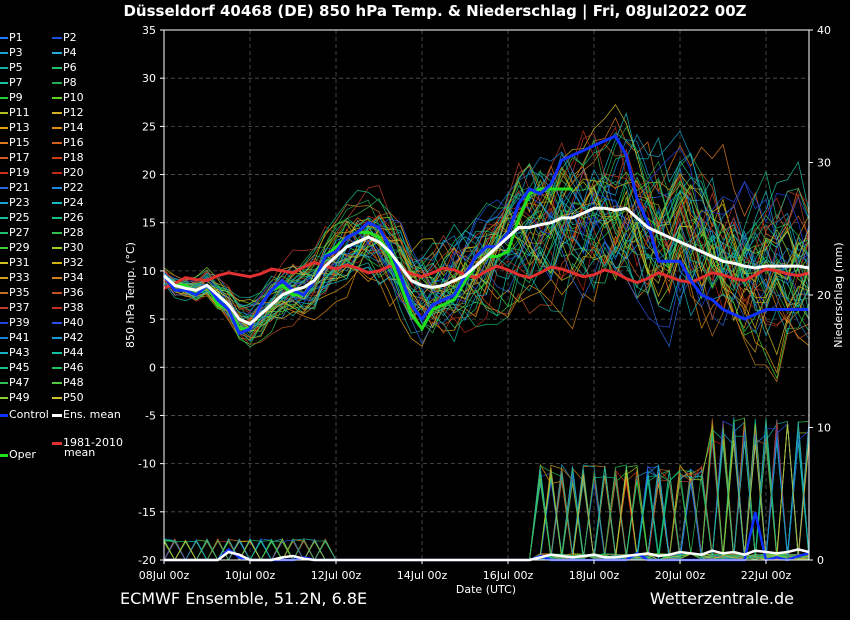 Image resolution: width=850 pixels, height=620 pixels. Describe the element at coordinates (4, 323) in the screenshot. I see `legend-item-p39-swatch` at that location.